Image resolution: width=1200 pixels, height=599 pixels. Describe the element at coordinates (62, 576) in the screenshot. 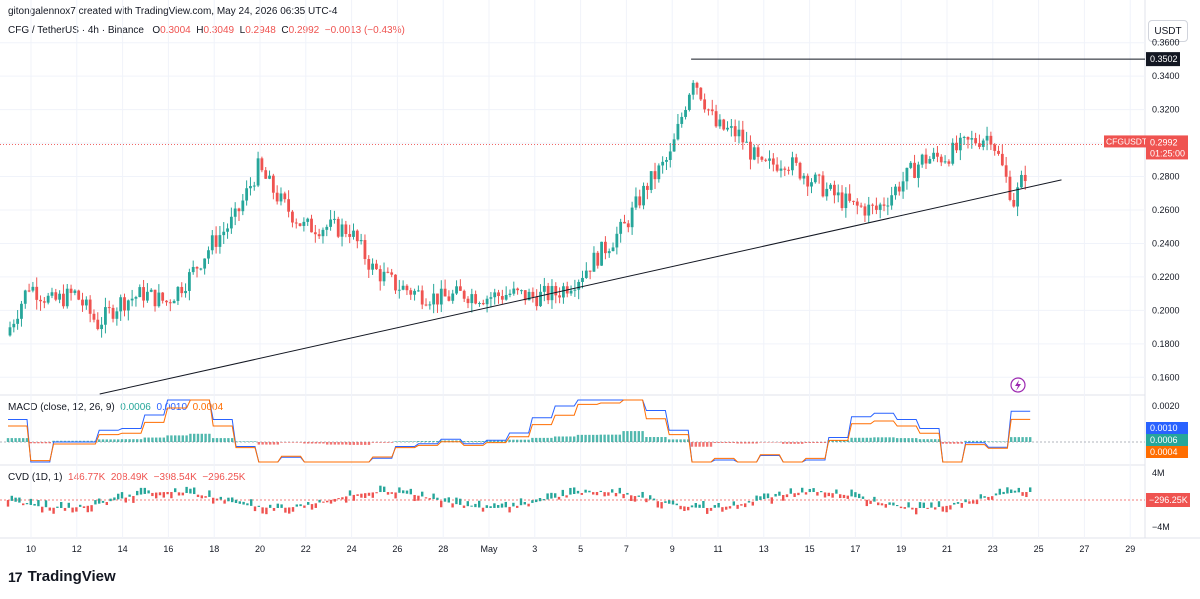

I see `tradingview-logo: 17 TradingView` at that location.